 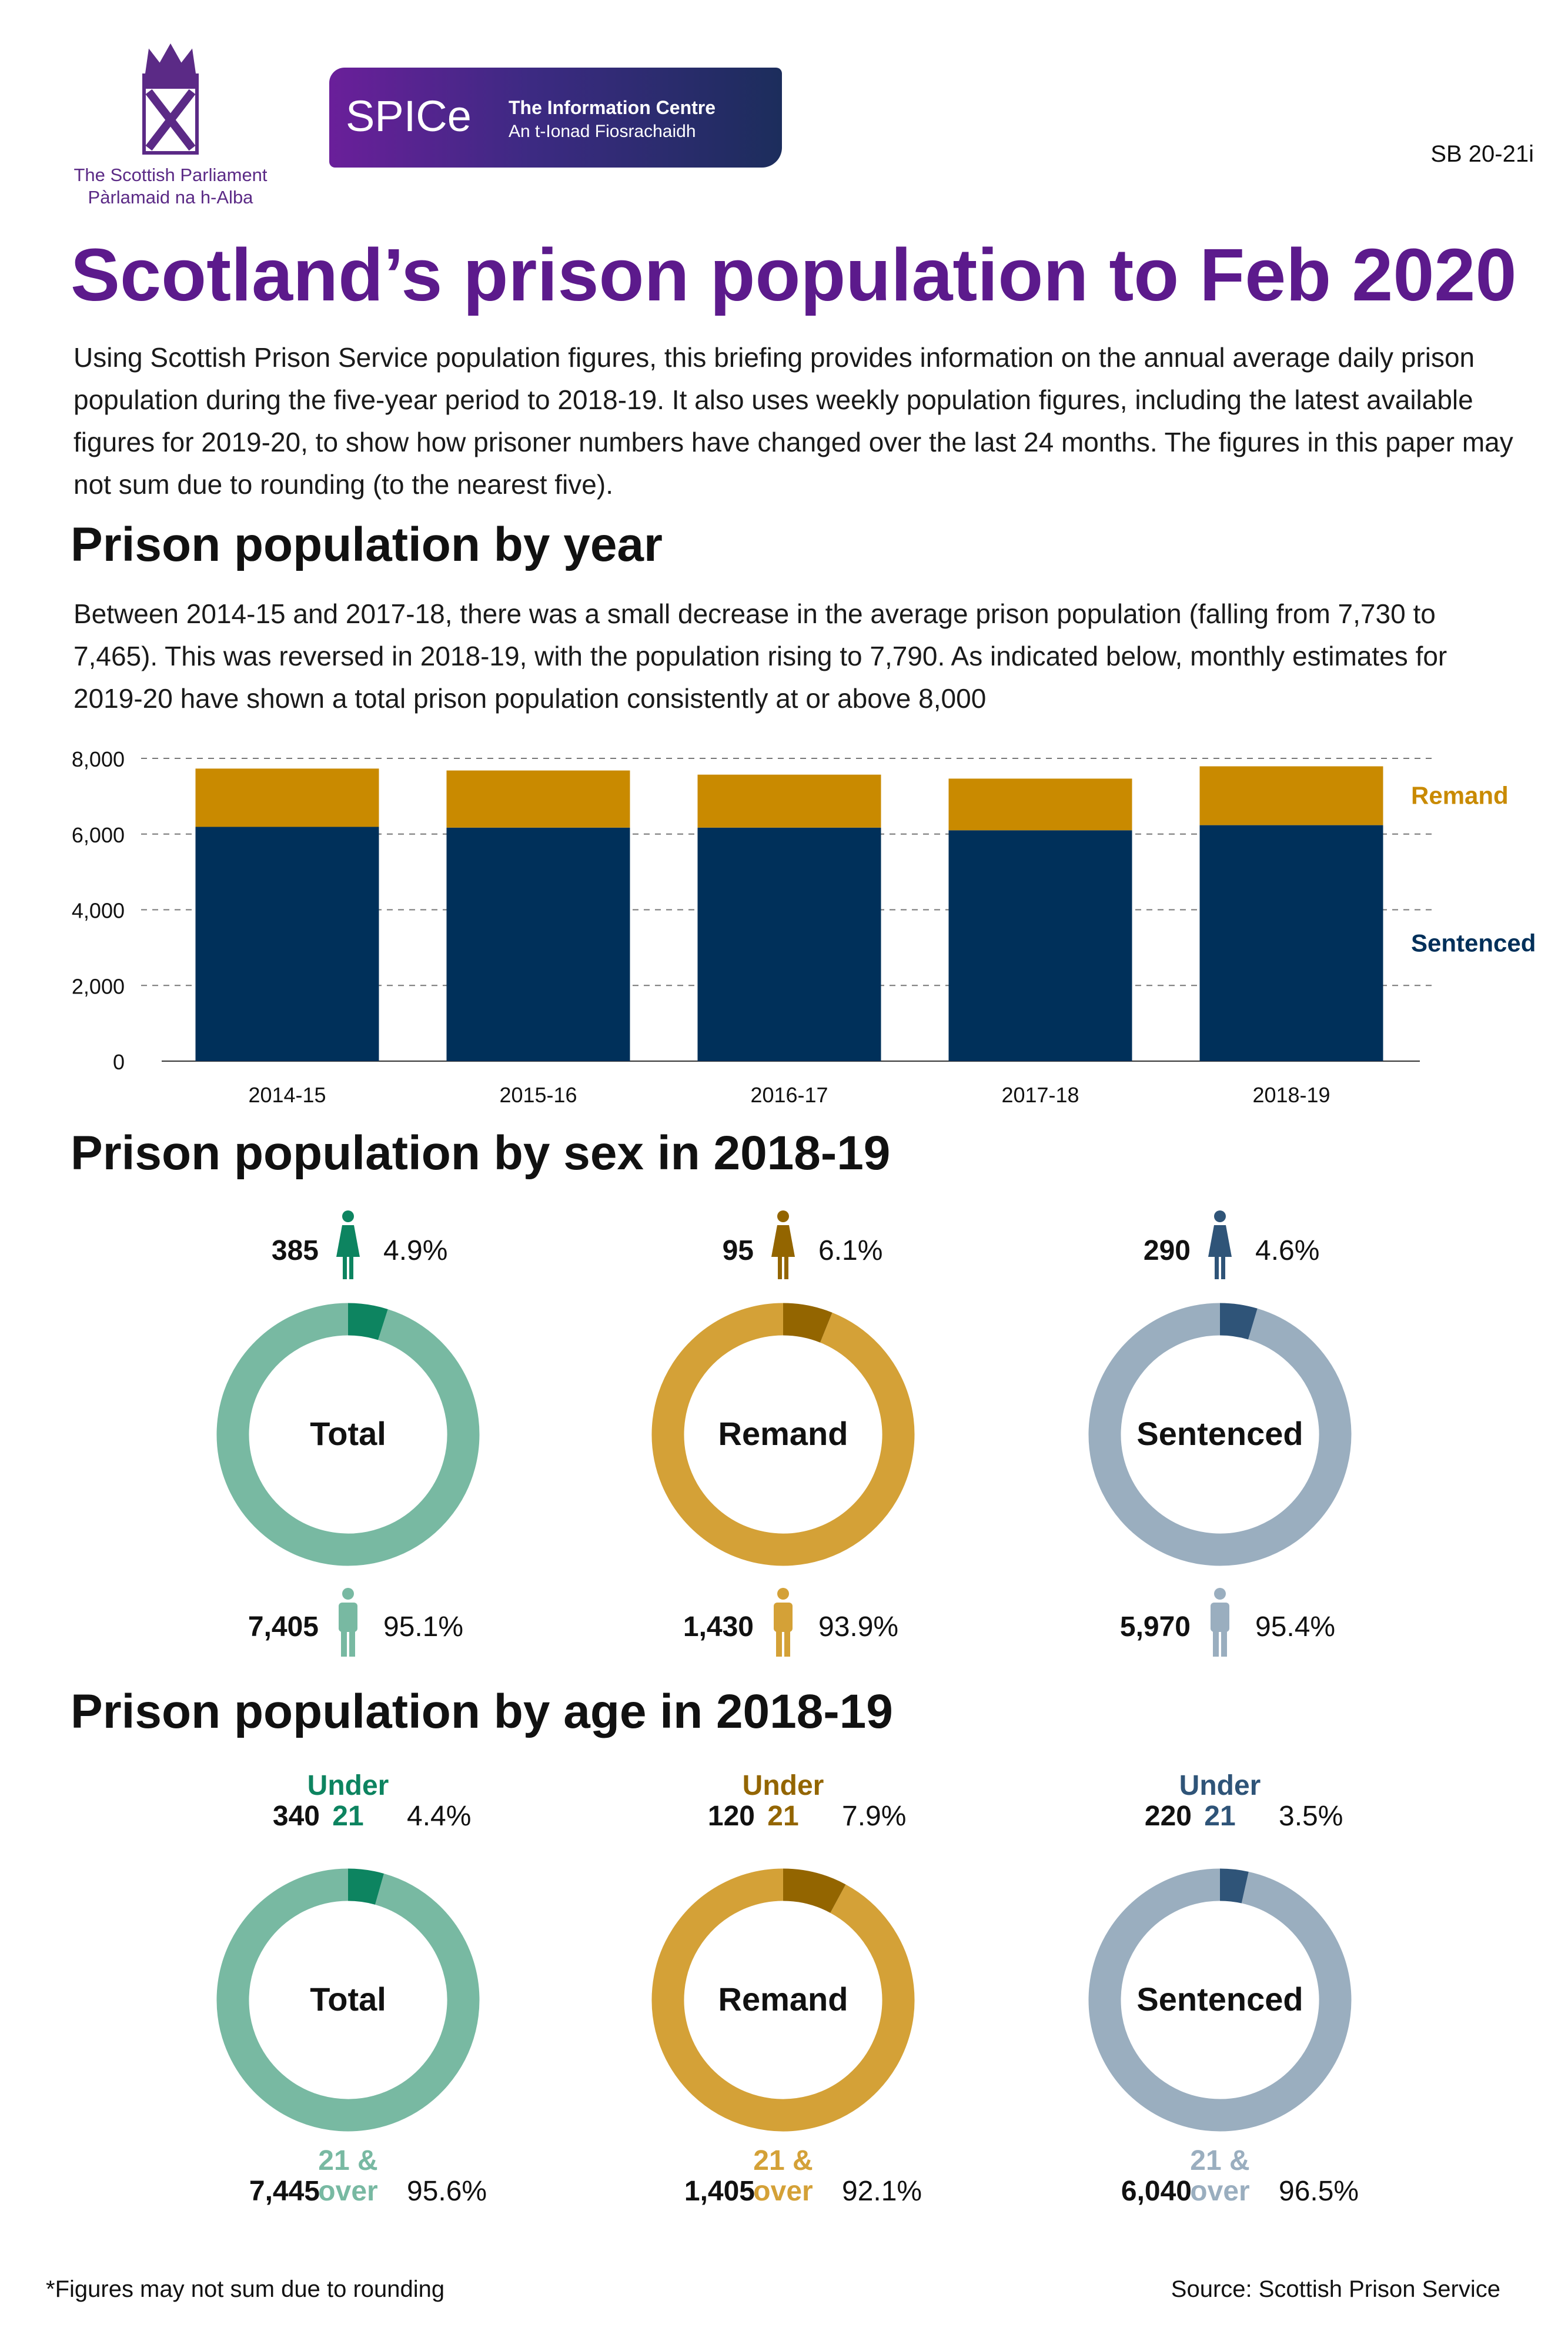 I want to click on male-percent: 95.4%, so click(x=1295, y=1627).